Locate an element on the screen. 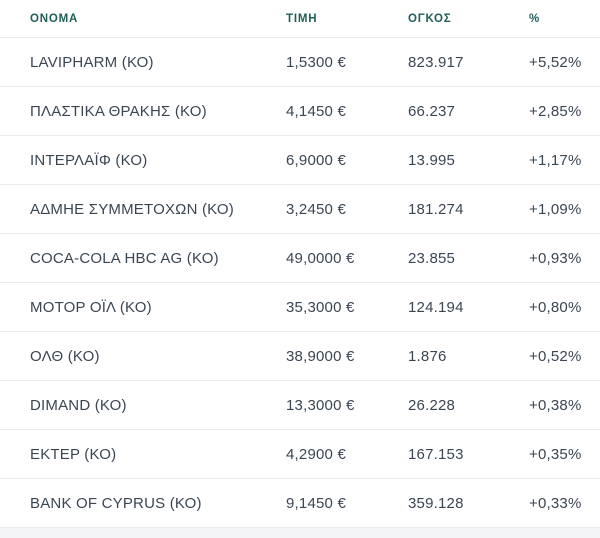  table-row: DIMAND (ΚΟ) 13,3000 € 26.228 +0,38% is located at coordinates (300, 405).